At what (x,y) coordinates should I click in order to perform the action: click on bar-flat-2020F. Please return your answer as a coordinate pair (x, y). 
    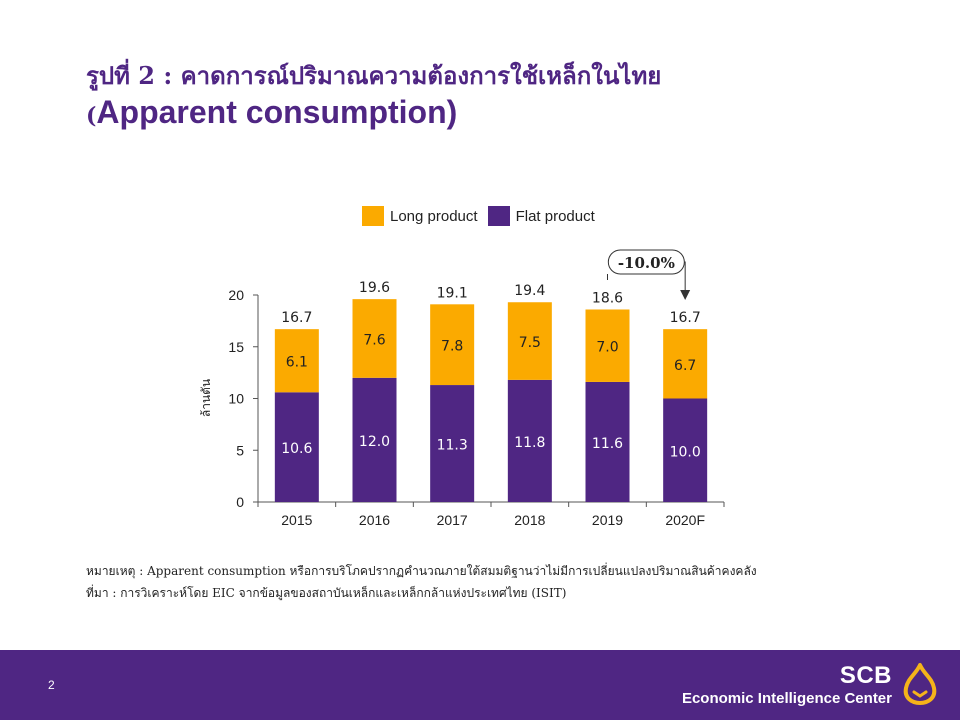
    Looking at the image, I should click on (685, 450).